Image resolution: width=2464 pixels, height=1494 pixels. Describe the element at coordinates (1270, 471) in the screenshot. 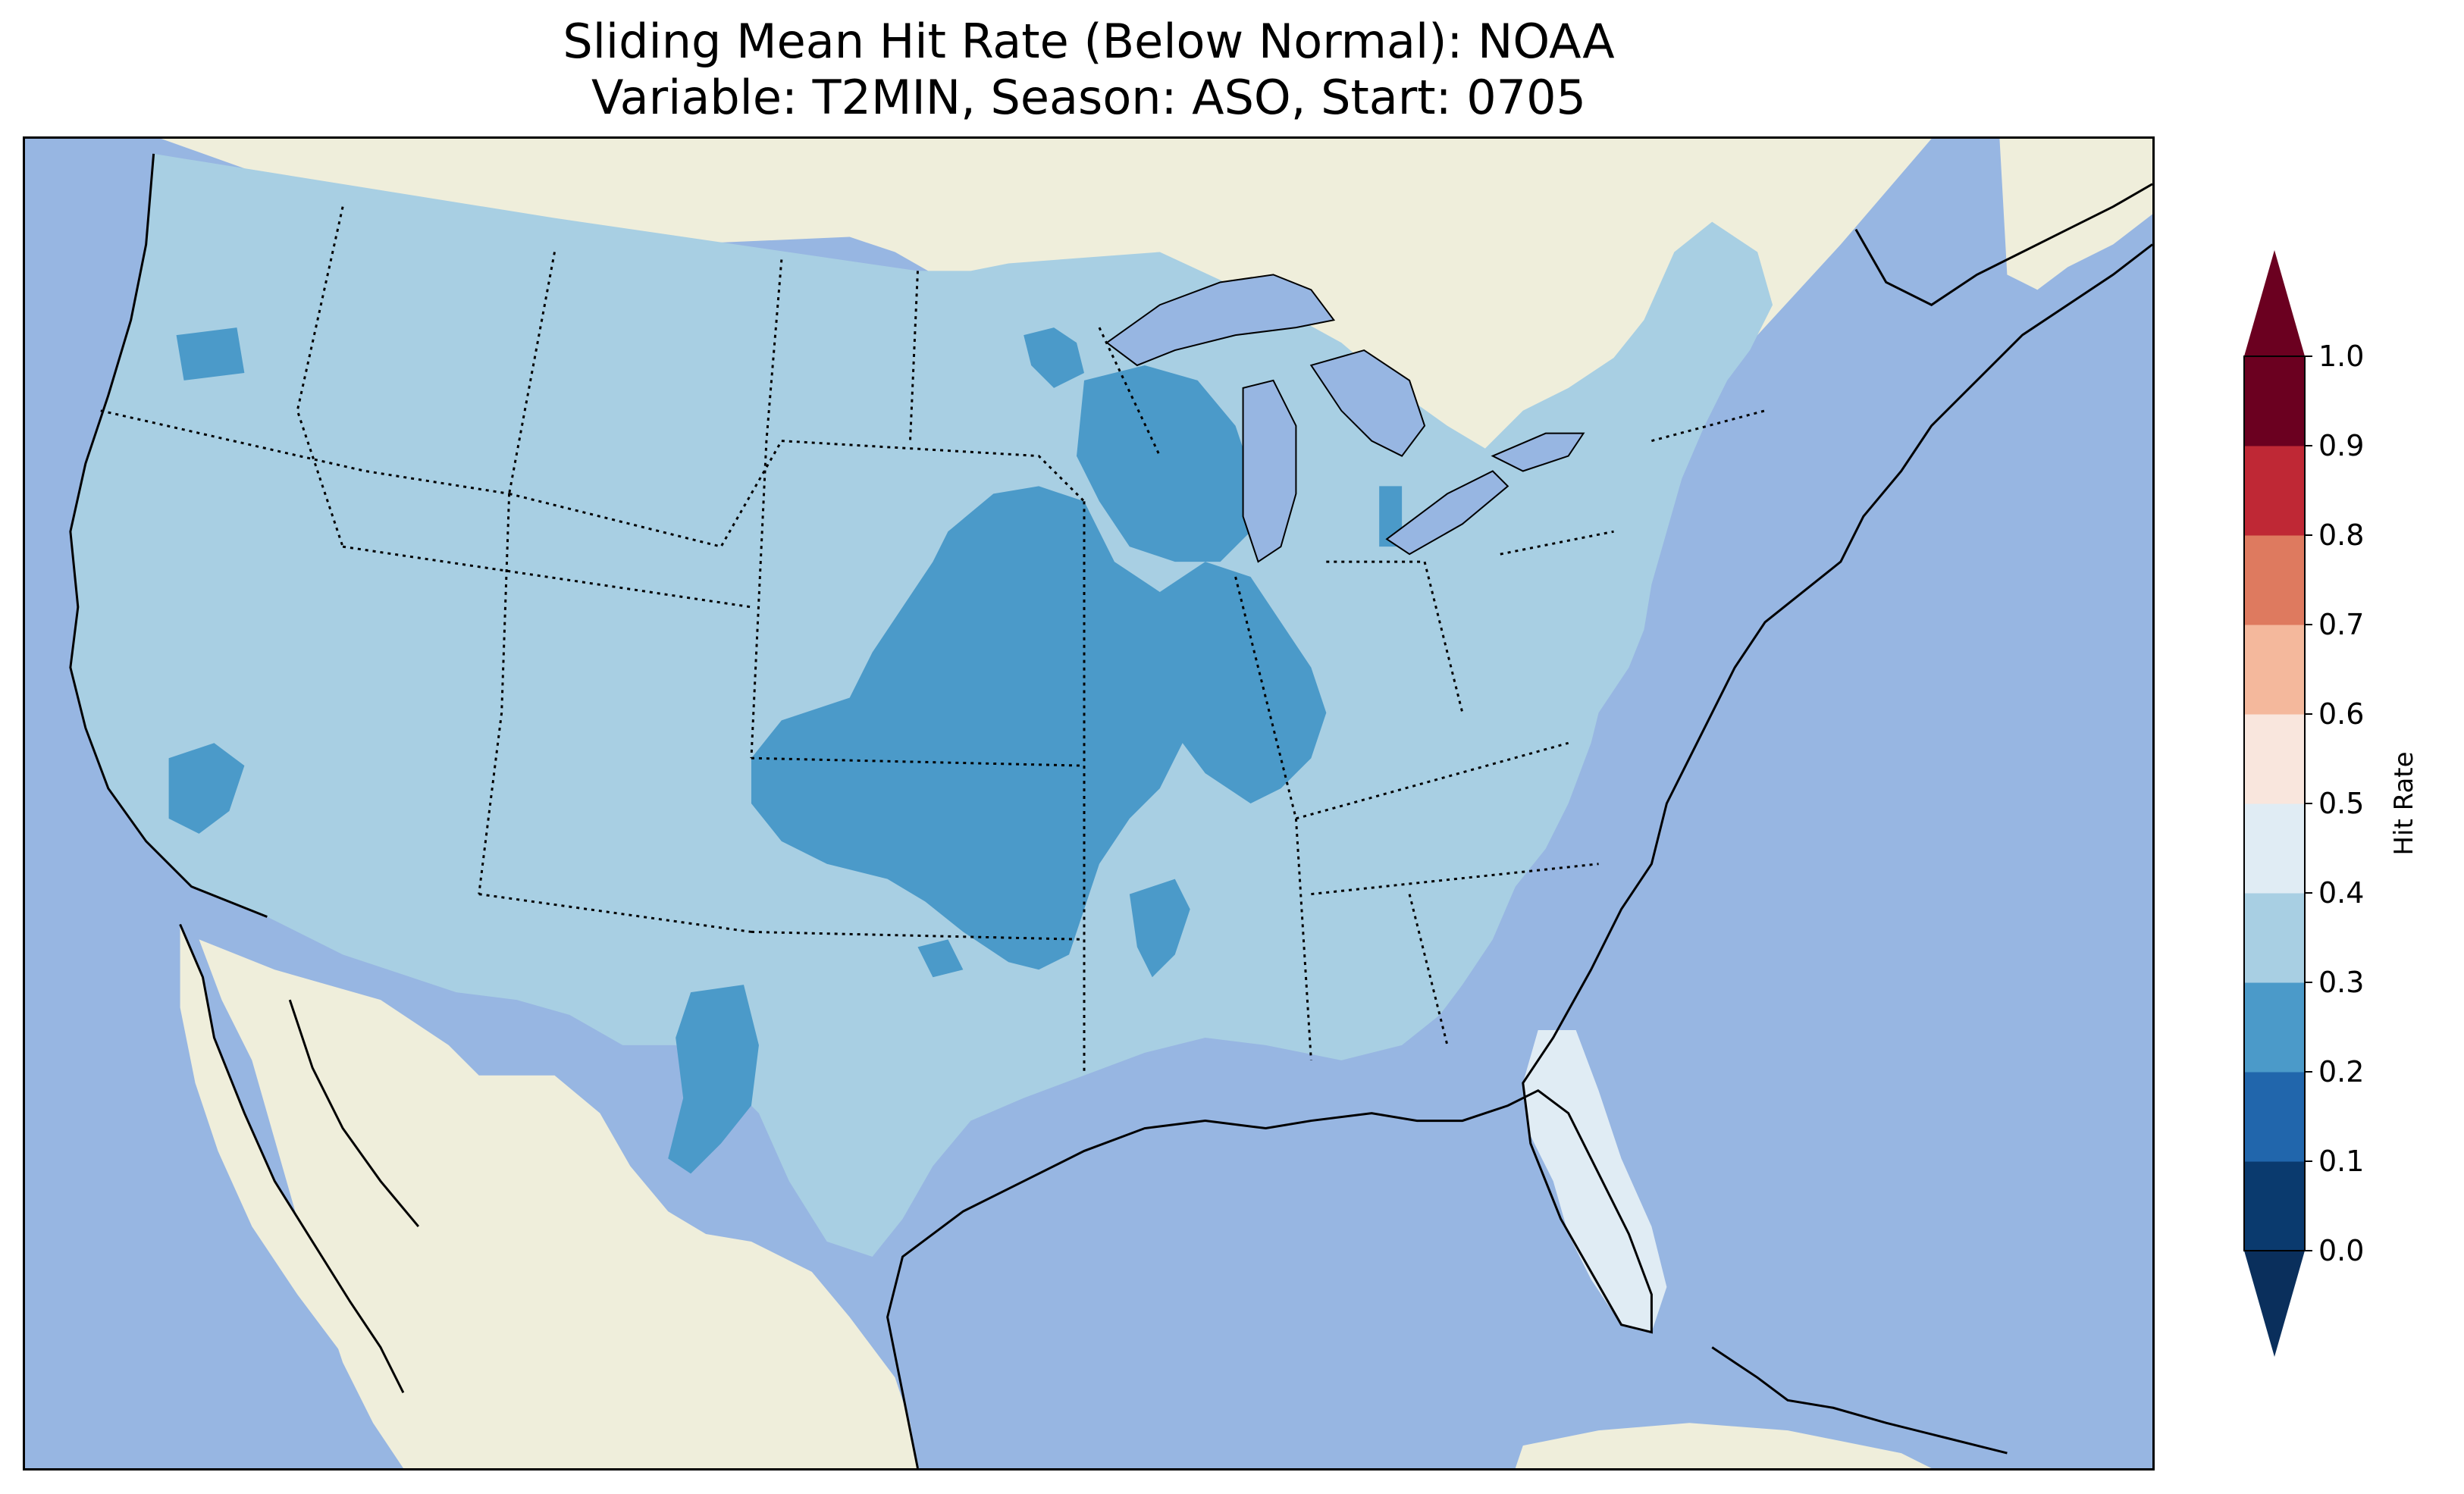

I see `lake-michigan` at that location.